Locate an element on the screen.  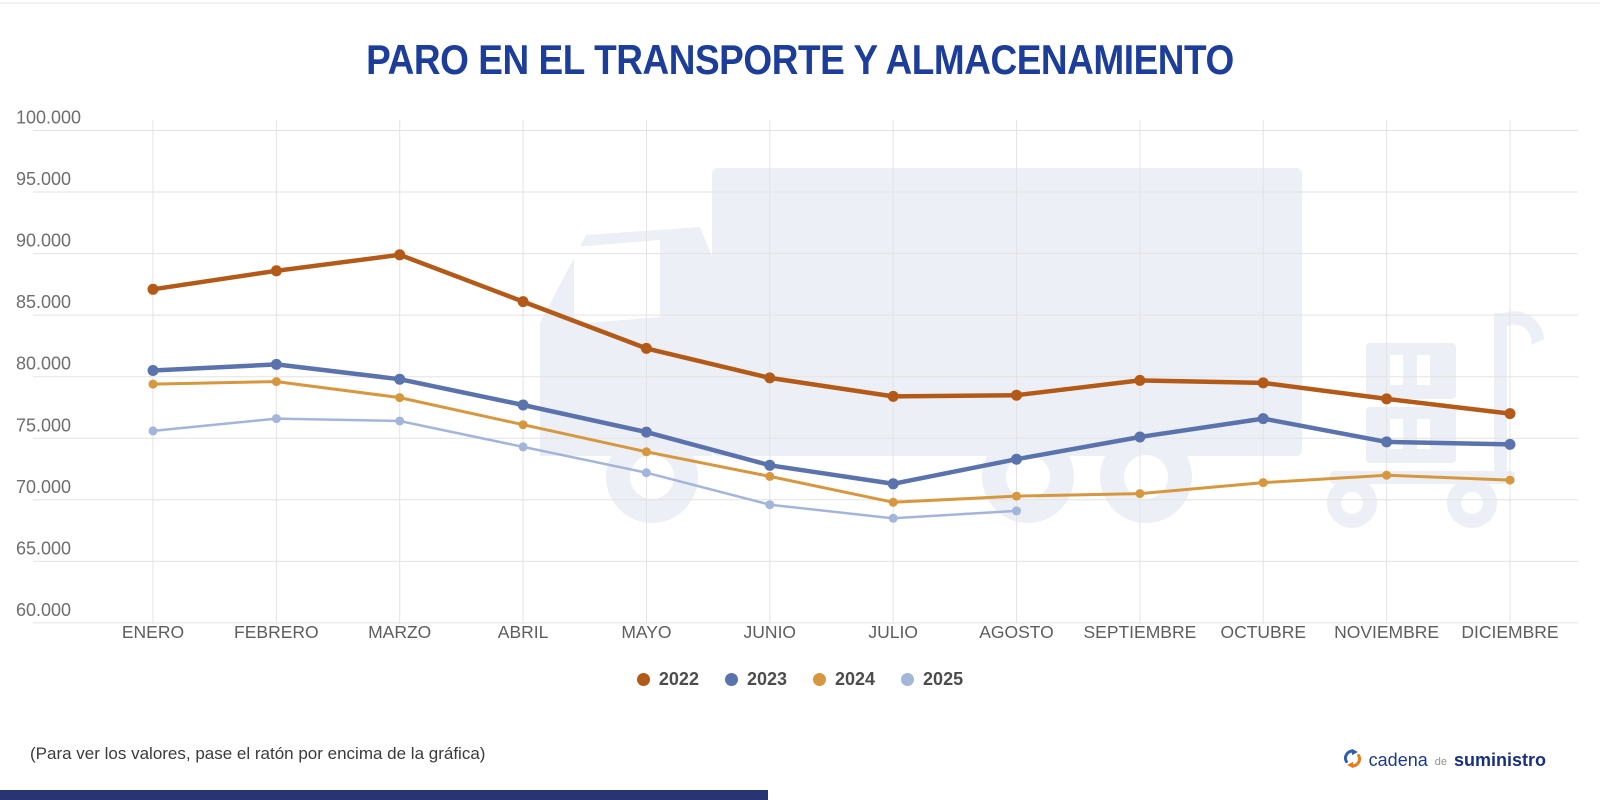
legend-label-2022: 2022 is located at coordinates (678, 679).